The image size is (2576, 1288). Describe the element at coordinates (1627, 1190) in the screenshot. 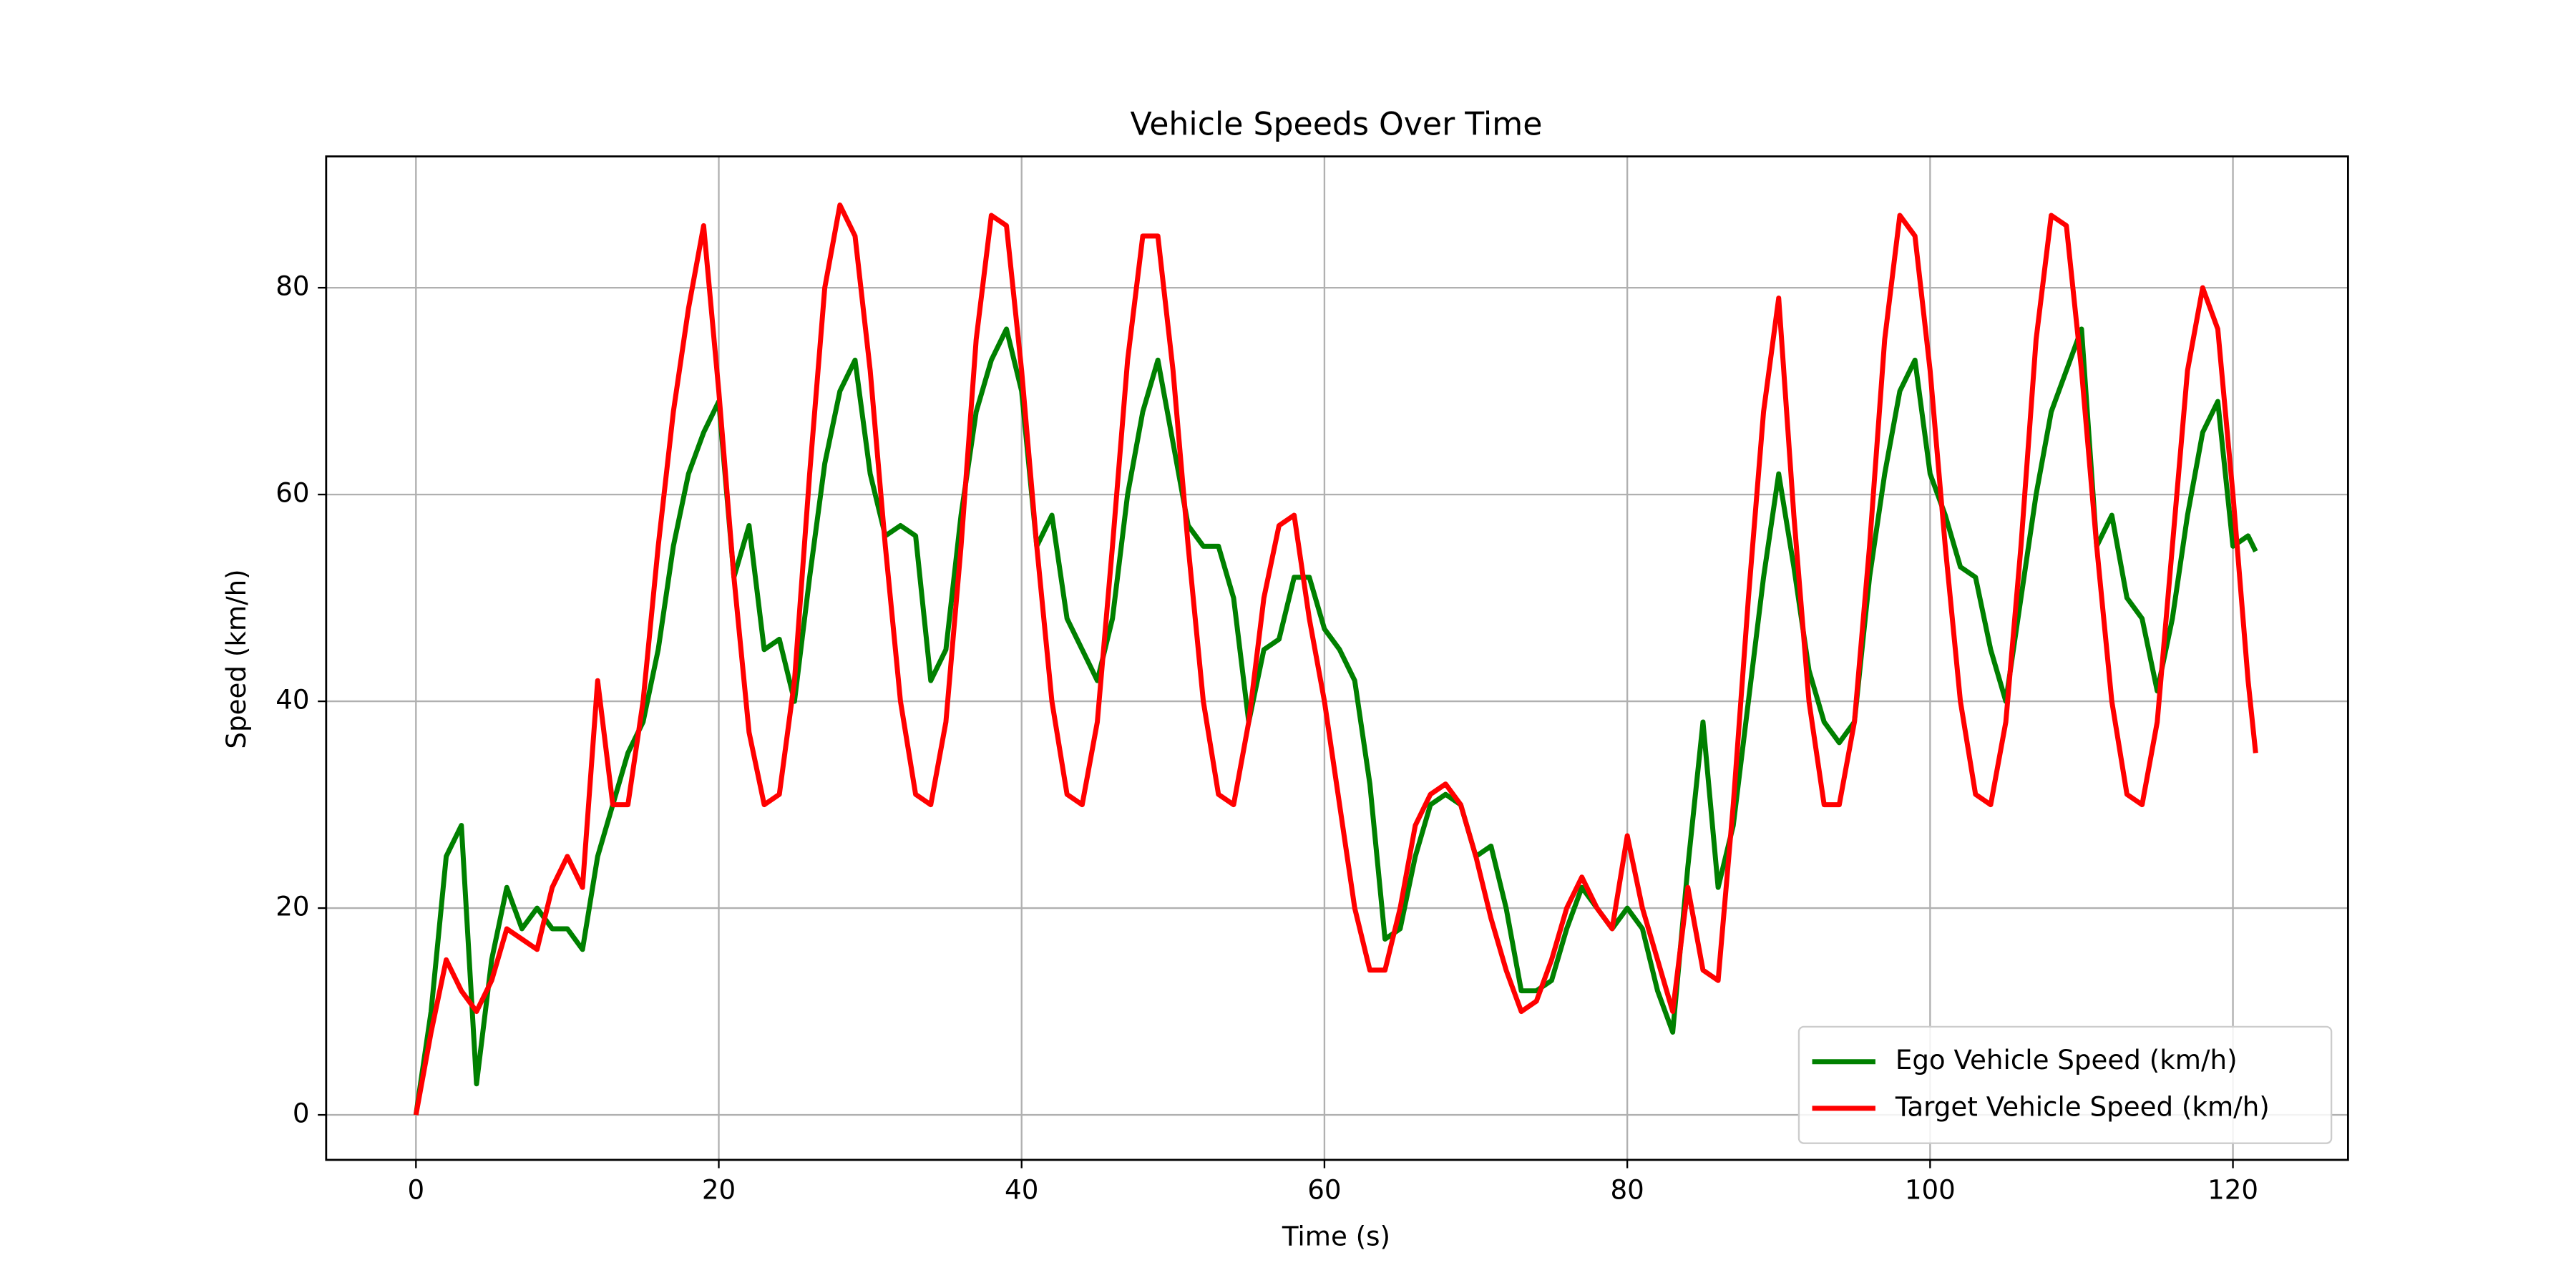

I see `x-tick-label: 80` at that location.